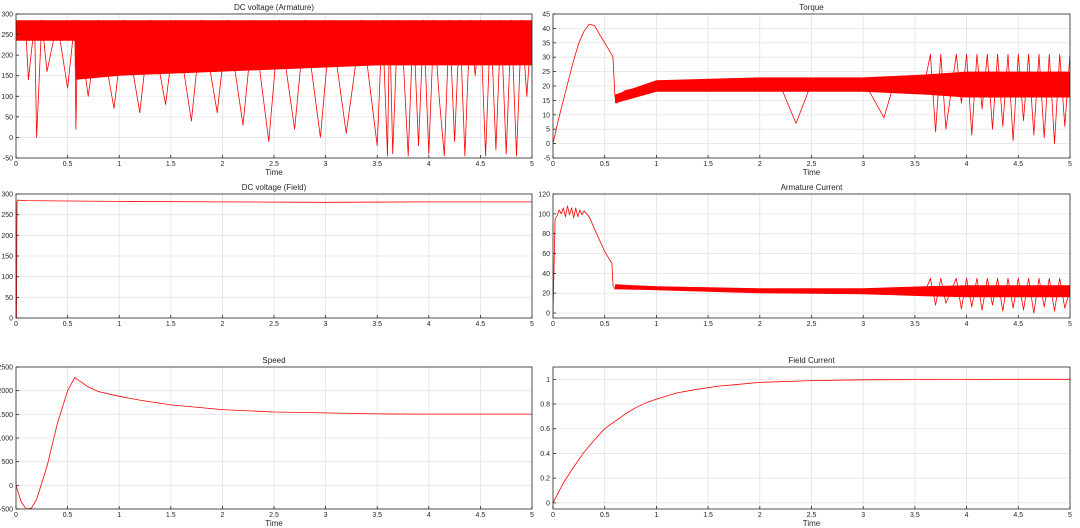 The image size is (1080, 528). What do you see at coordinates (546, 115) in the screenshot?
I see `y-tick-label: 10` at bounding box center [546, 115].